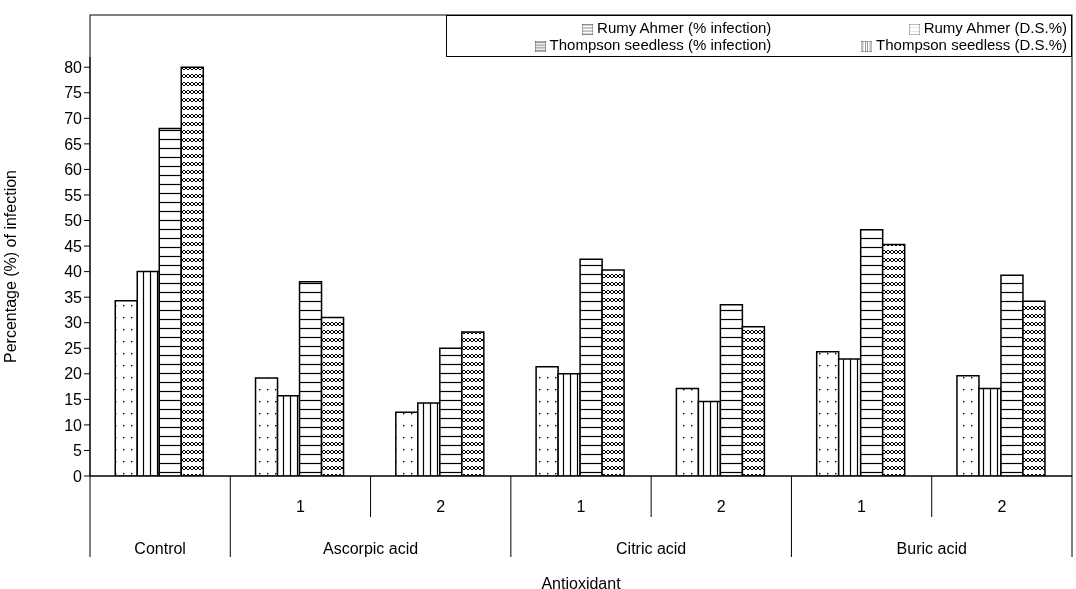  Describe the element at coordinates (73, 425) in the screenshot. I see `y-tick-label: 10` at that location.